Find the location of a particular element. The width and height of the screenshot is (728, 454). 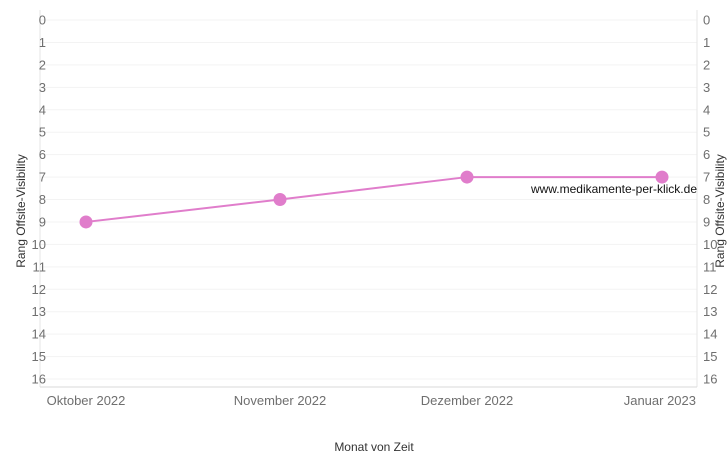

y-tick-label-right: 9 is located at coordinates (706, 221).